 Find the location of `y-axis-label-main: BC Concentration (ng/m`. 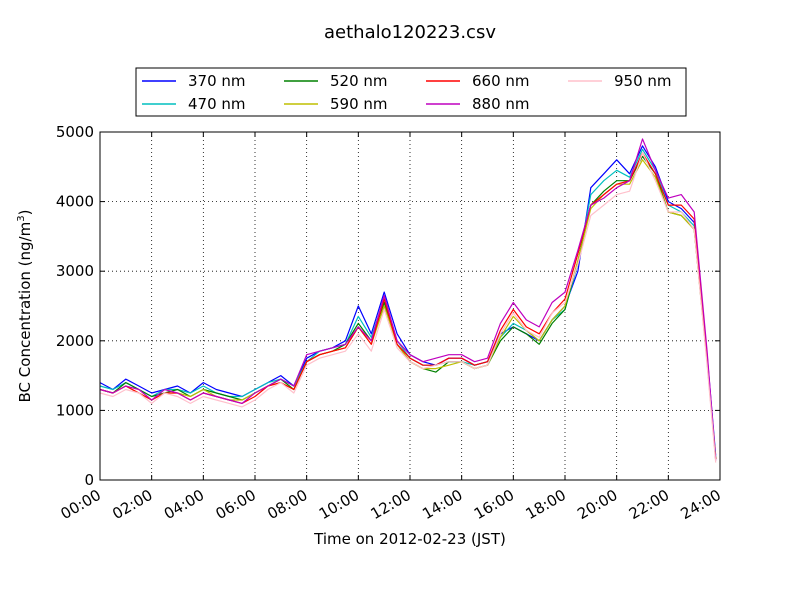

y-axis-label-main: BC Concentration (ng/m is located at coordinates (25, 312).